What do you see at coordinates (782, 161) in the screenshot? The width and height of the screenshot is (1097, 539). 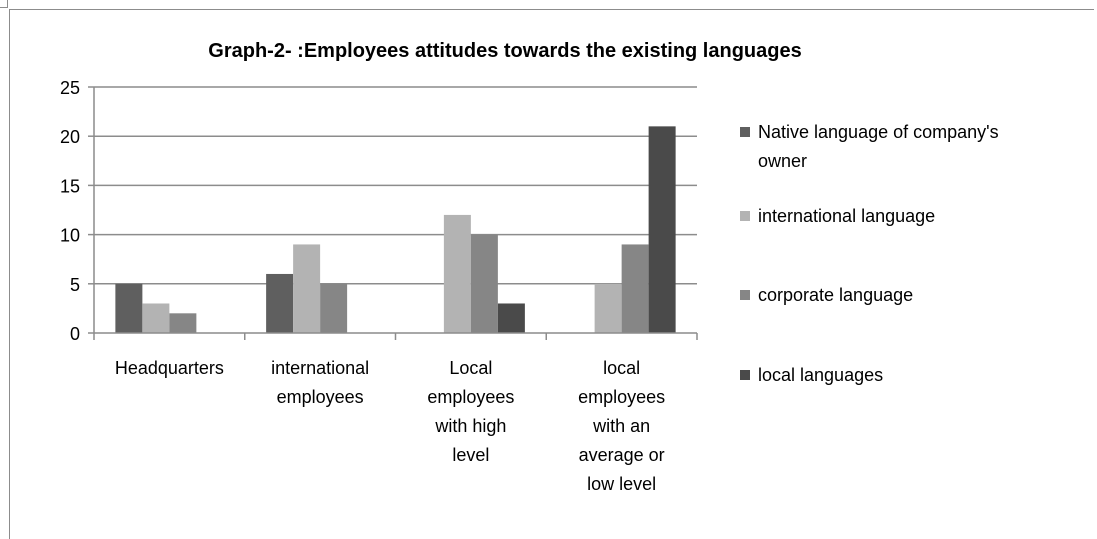 I see `legend-label: owner` at bounding box center [782, 161].